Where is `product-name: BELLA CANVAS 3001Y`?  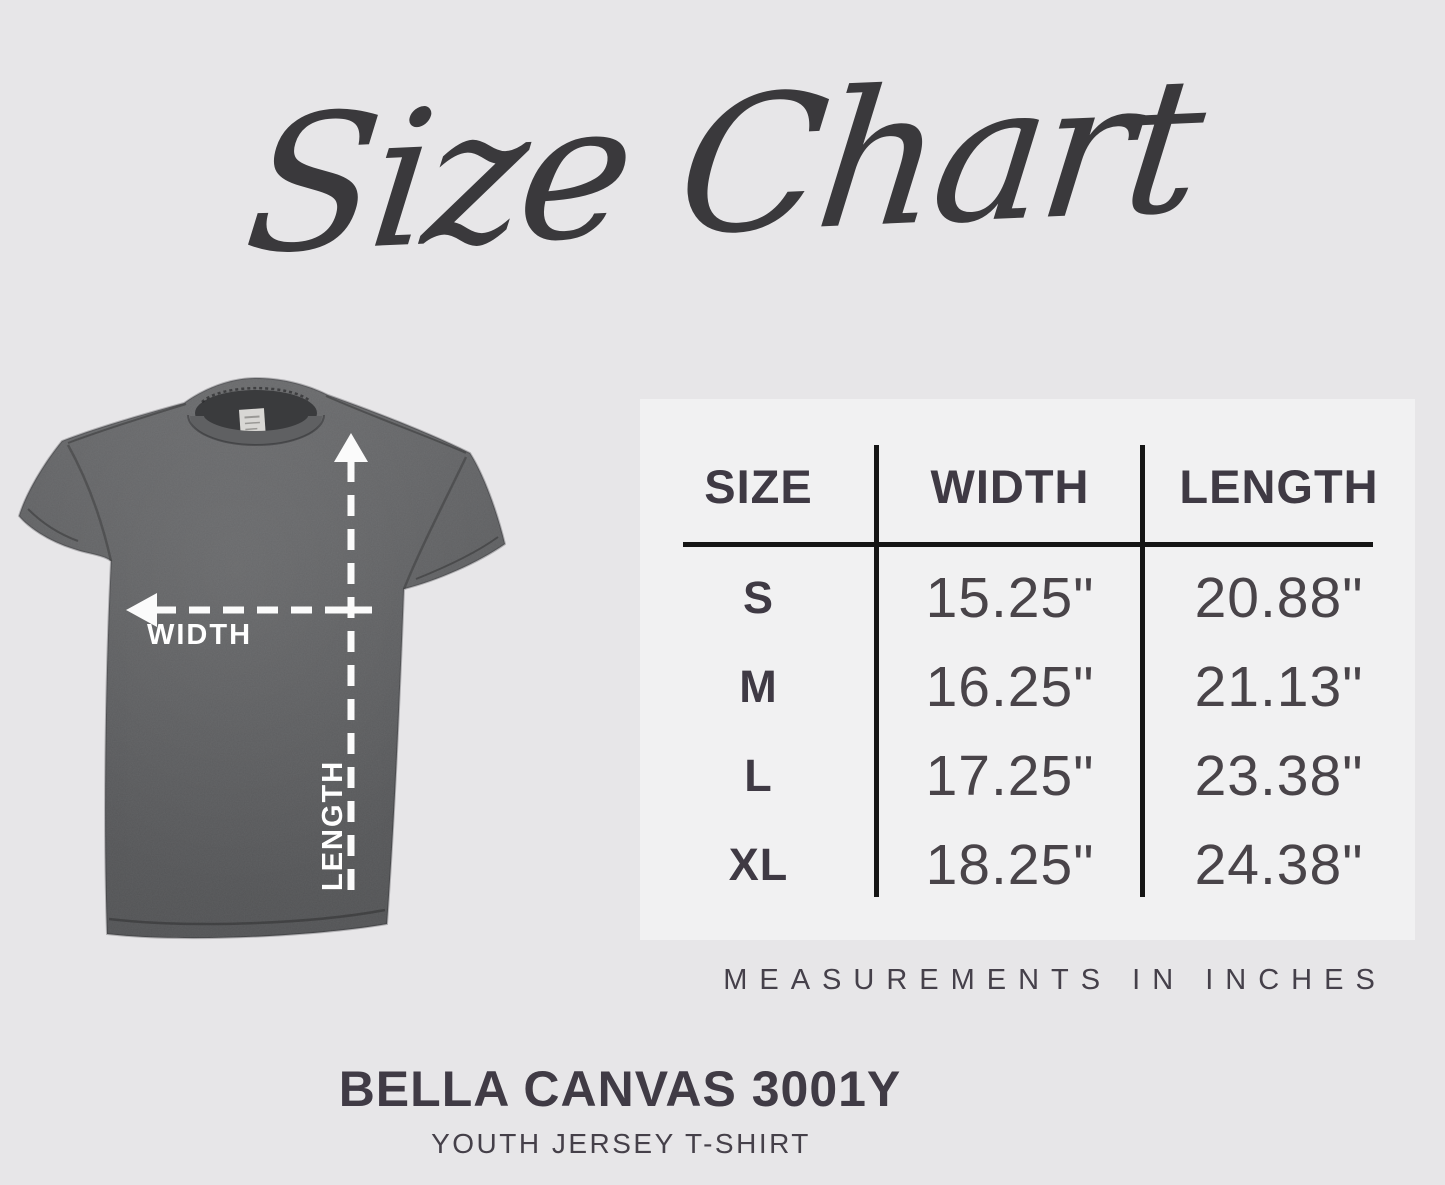
product-name: BELLA CANVAS 3001Y is located at coordinates (620, 1089).